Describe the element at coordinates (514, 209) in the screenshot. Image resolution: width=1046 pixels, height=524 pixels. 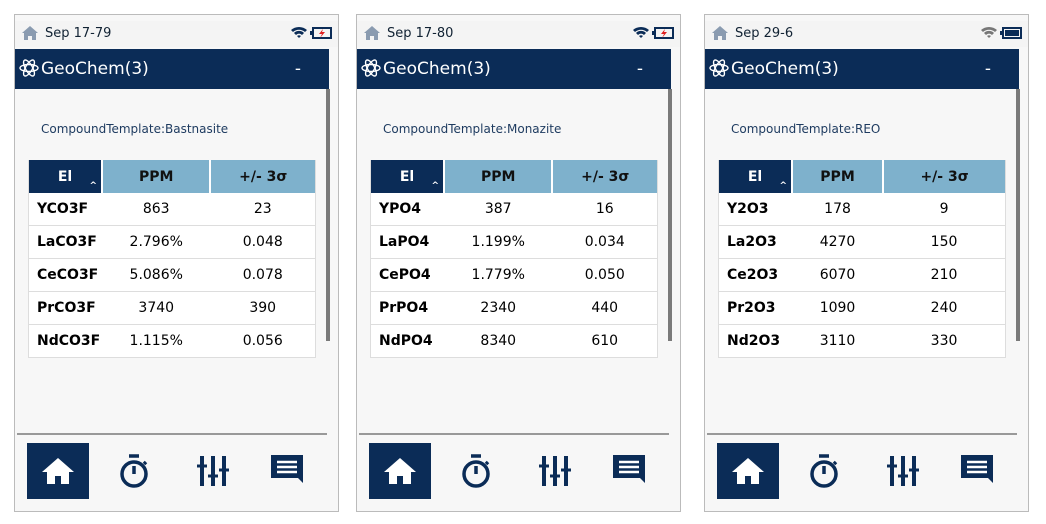
I see `table-row: YPO4 387 16` at that location.